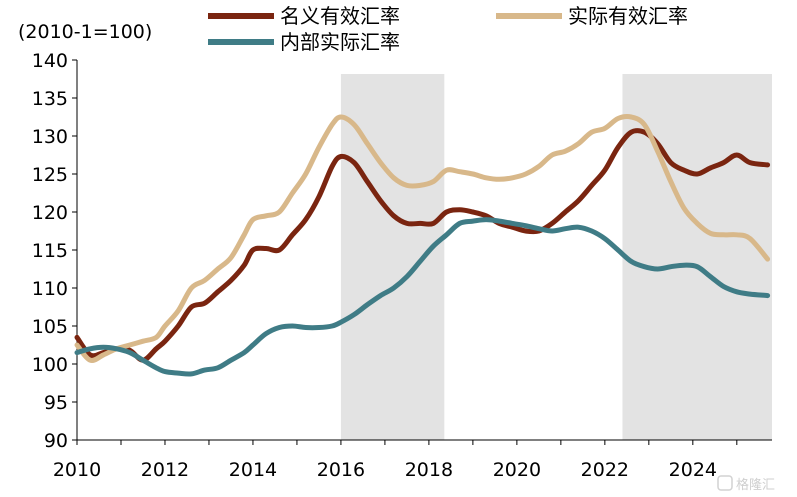  What do you see at coordinates (341, 470) in the screenshot?
I see `x-tick-label: 2016` at bounding box center [341, 470].